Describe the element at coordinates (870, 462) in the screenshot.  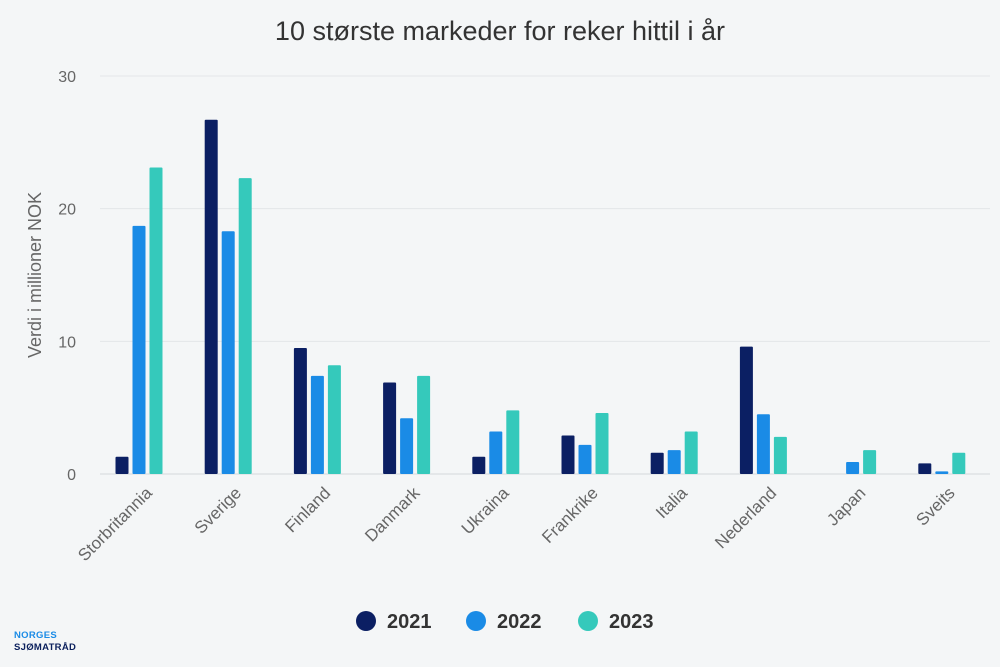
I see `bar-2023-japan` at that location.